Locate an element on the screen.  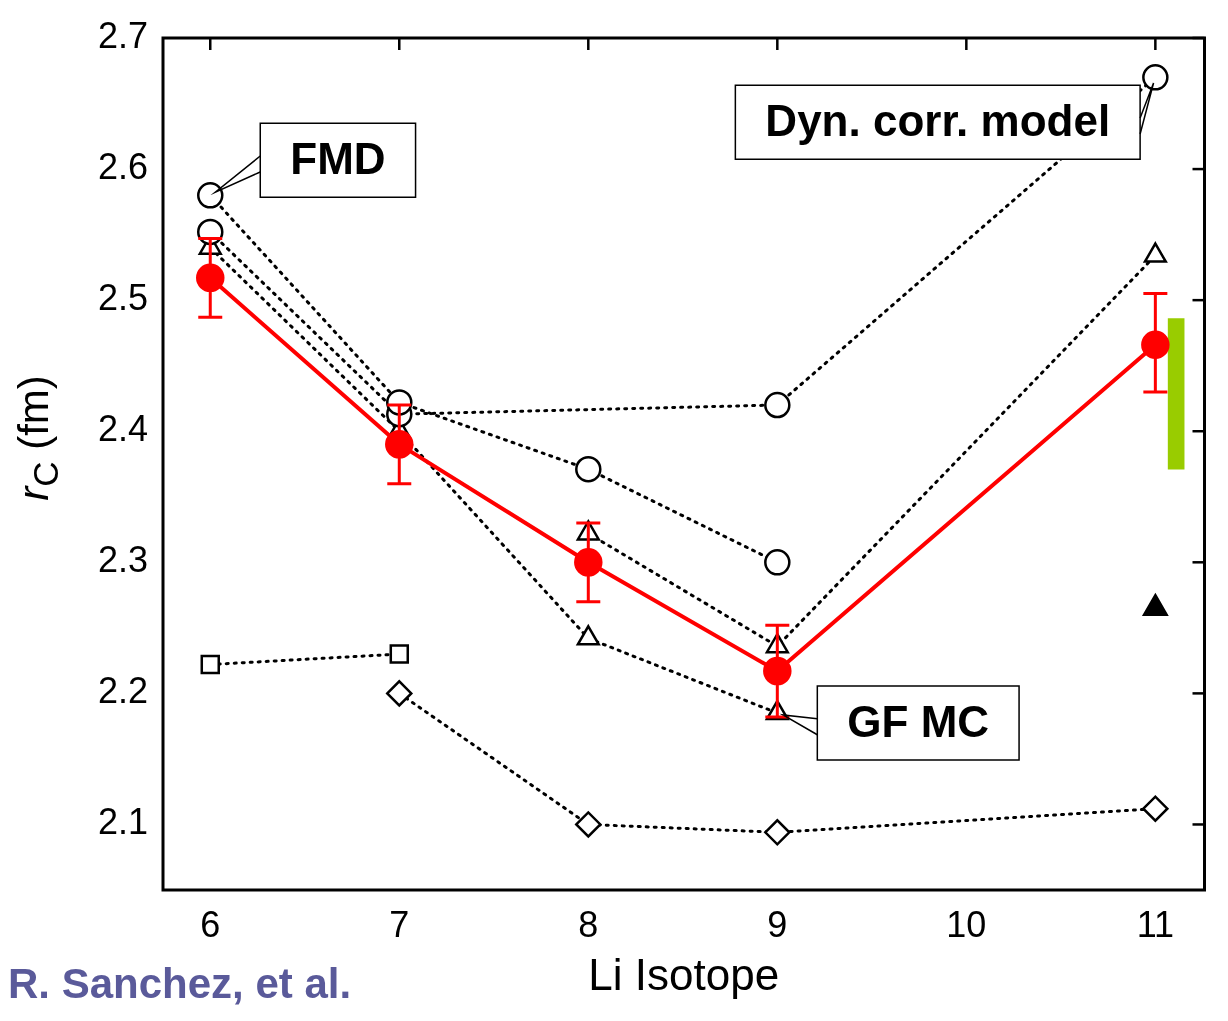
x-tick-label: 8 is located at coordinates (588, 924).